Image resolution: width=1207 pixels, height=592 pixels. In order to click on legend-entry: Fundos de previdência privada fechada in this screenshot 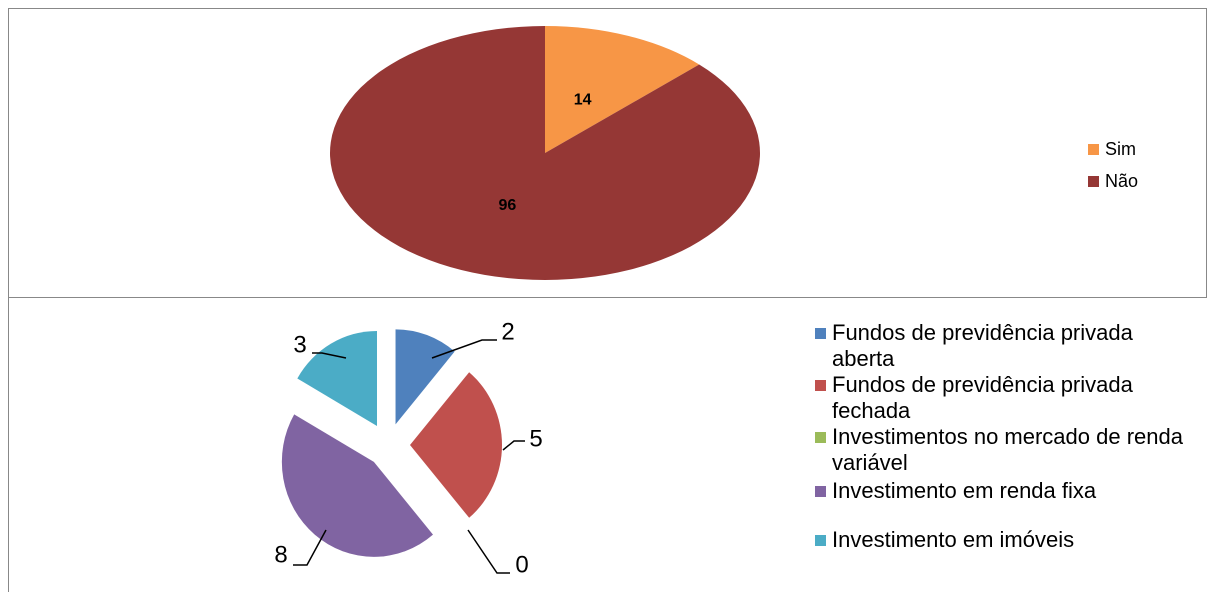, I will do `click(1005, 398)`.